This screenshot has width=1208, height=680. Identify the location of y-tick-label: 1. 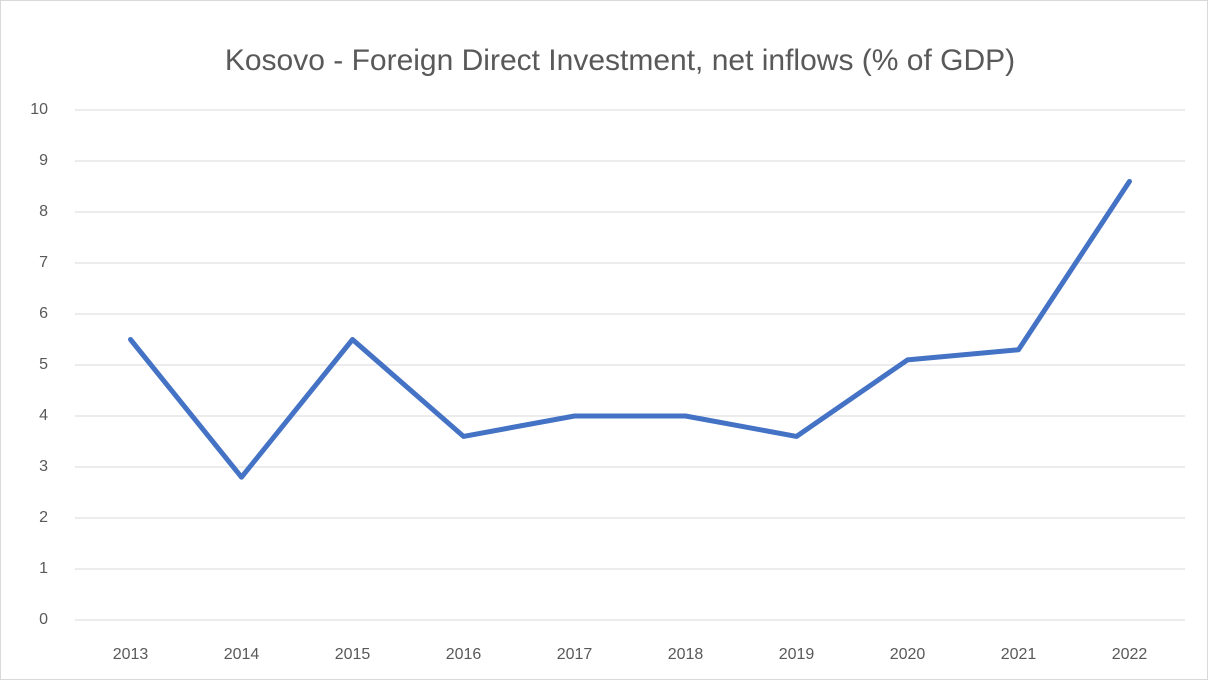
(43, 568).